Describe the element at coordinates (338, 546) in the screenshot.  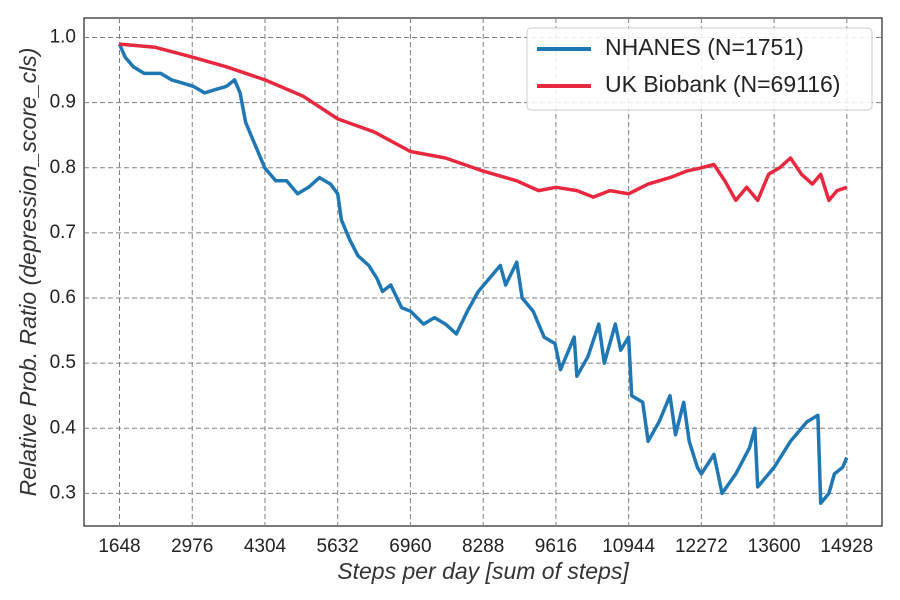
I see `x-tick-label: 5632` at that location.